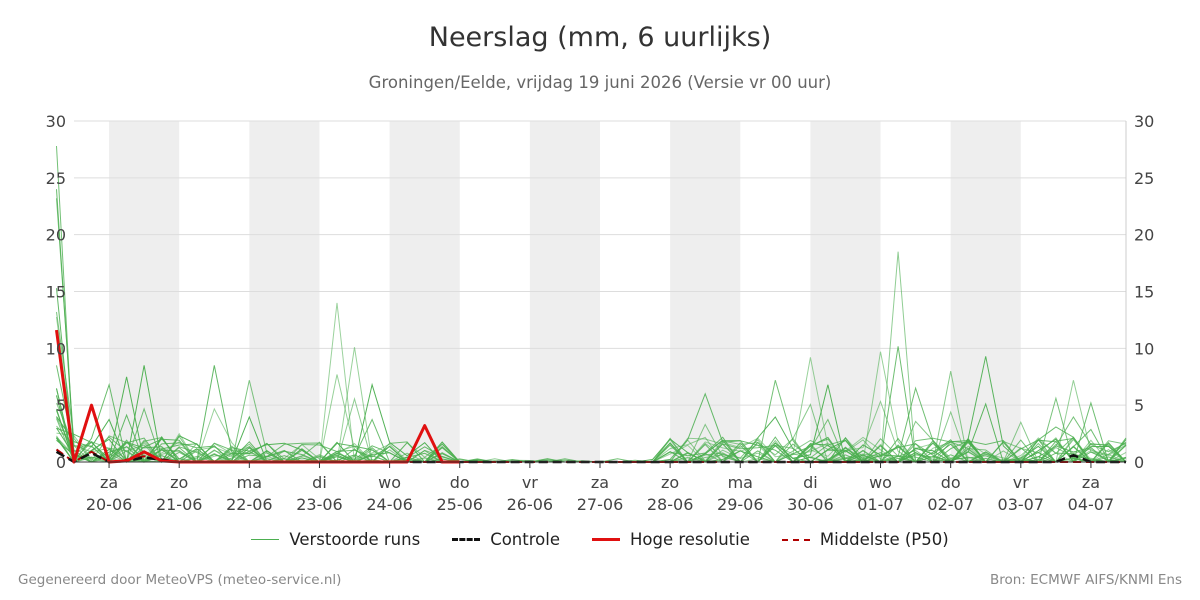  Describe the element at coordinates (600, 504) in the screenshot. I see `x-tick-date-label: 27-06` at that location.